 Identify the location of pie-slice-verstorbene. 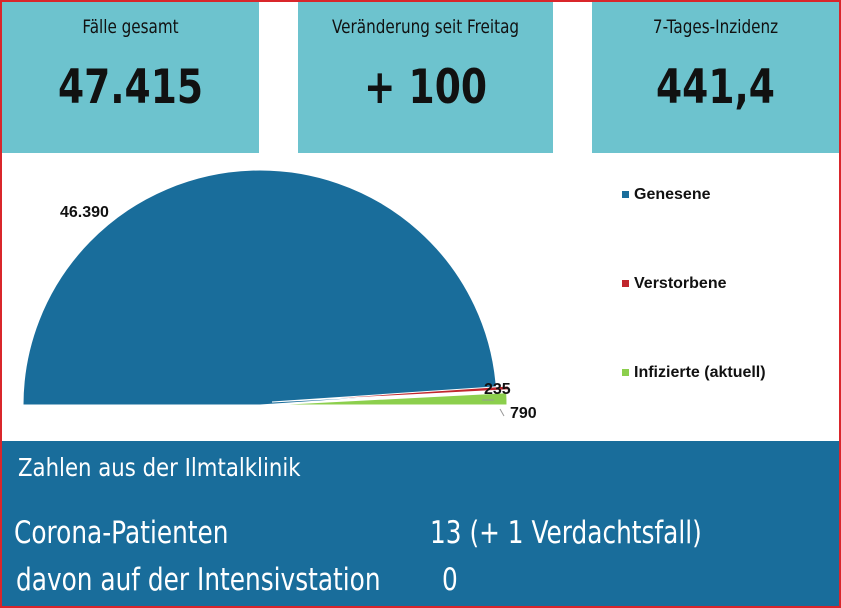
(390, 394).